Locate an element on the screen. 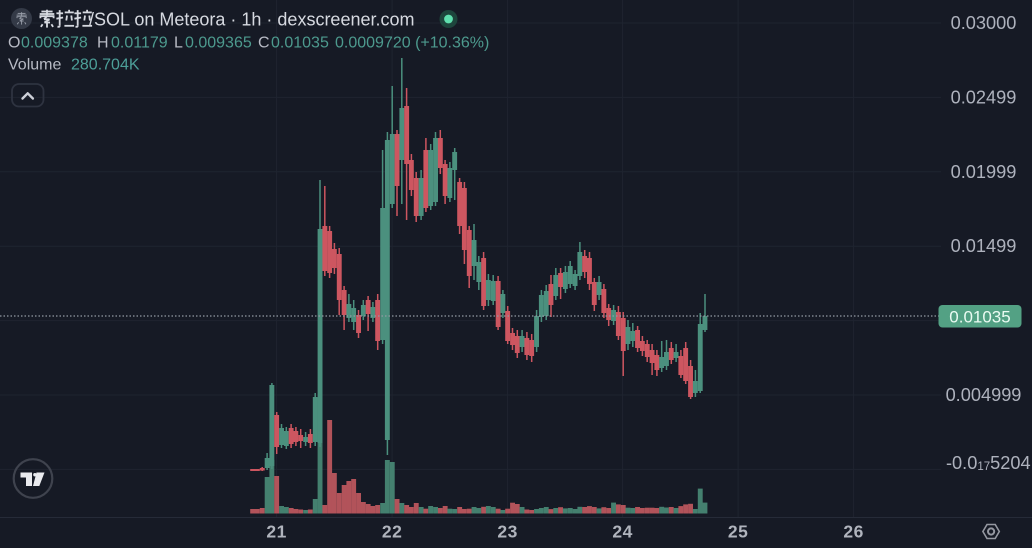 The height and width of the screenshot is (548, 1032). svg-text: 0.004999 is located at coordinates (984, 395).